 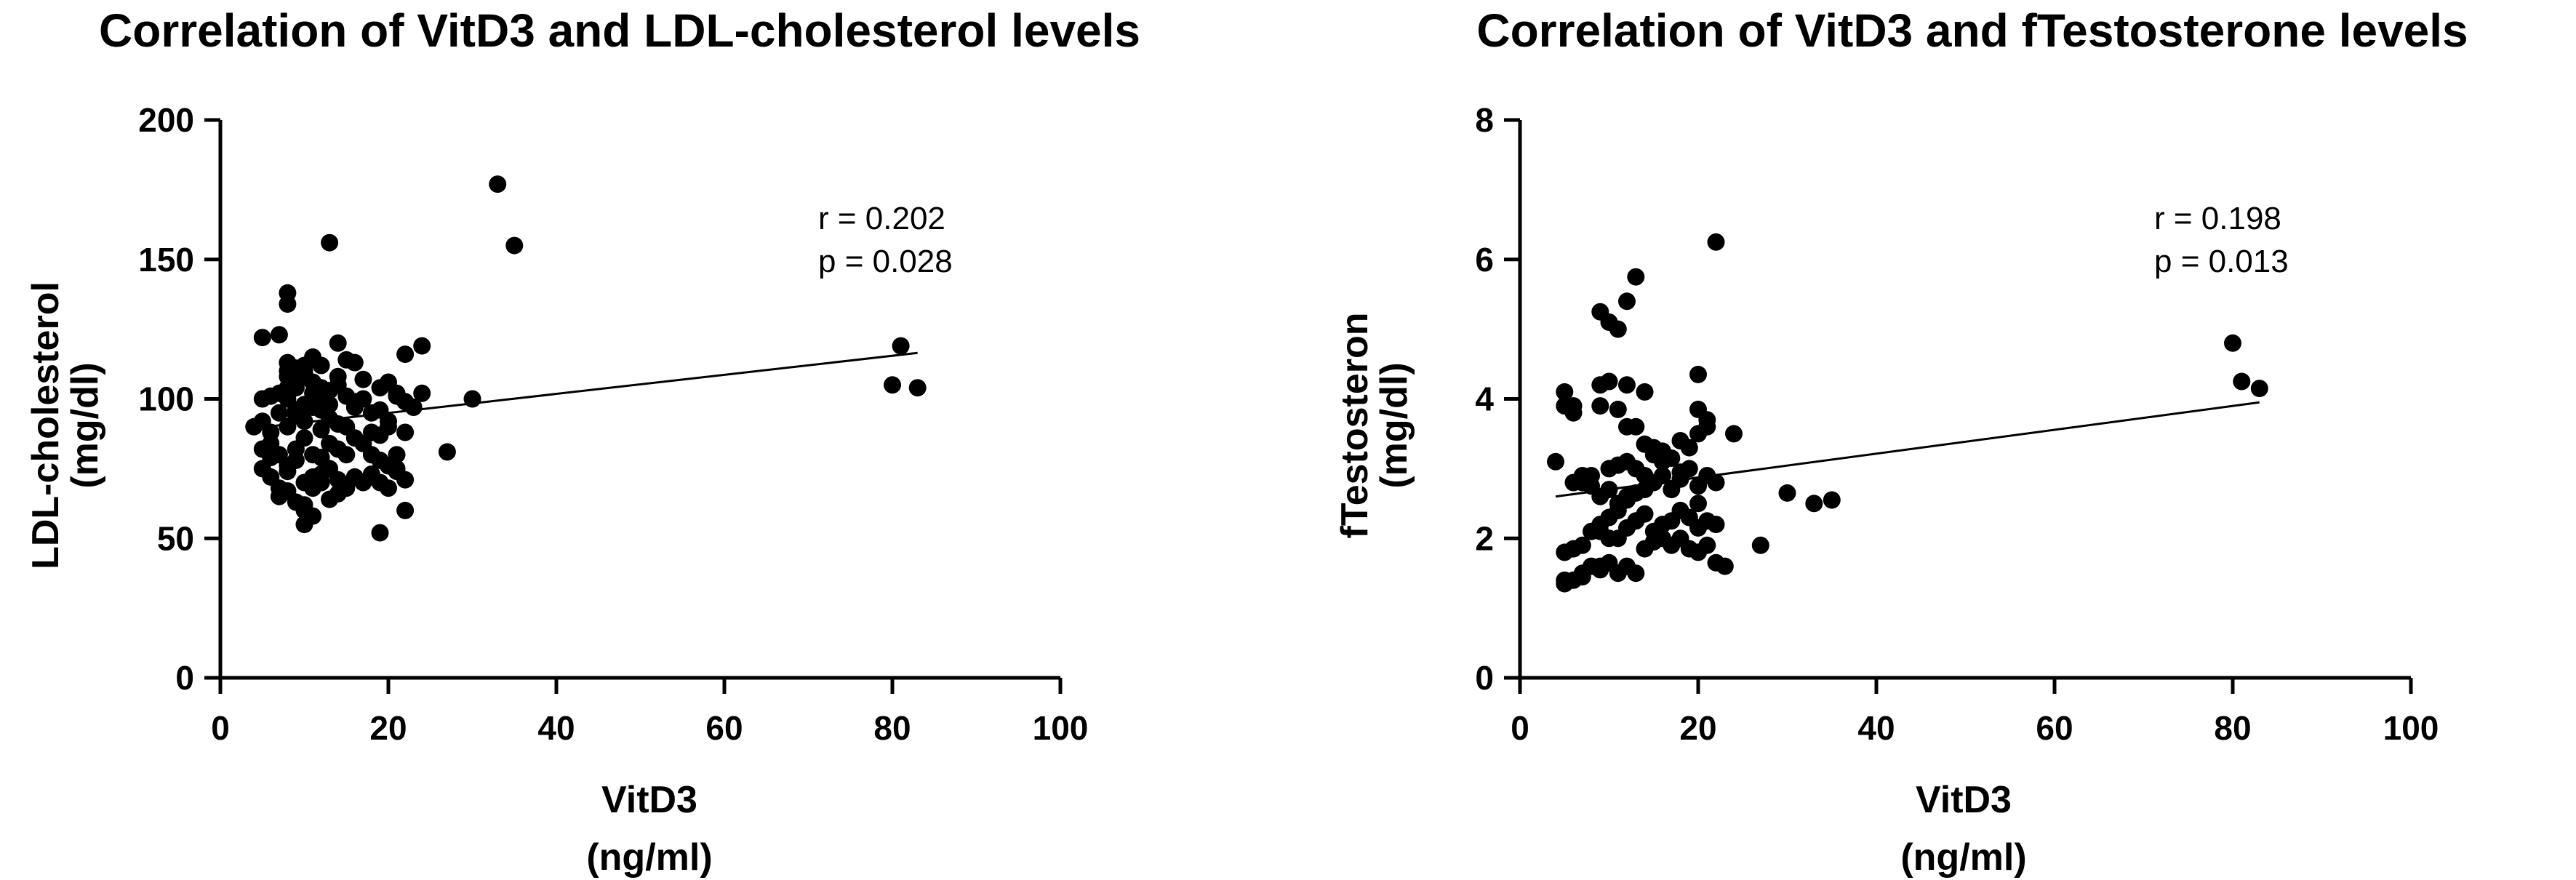 What do you see at coordinates (175, 538) in the screenshot?
I see `y-tick-label: 50` at bounding box center [175, 538].